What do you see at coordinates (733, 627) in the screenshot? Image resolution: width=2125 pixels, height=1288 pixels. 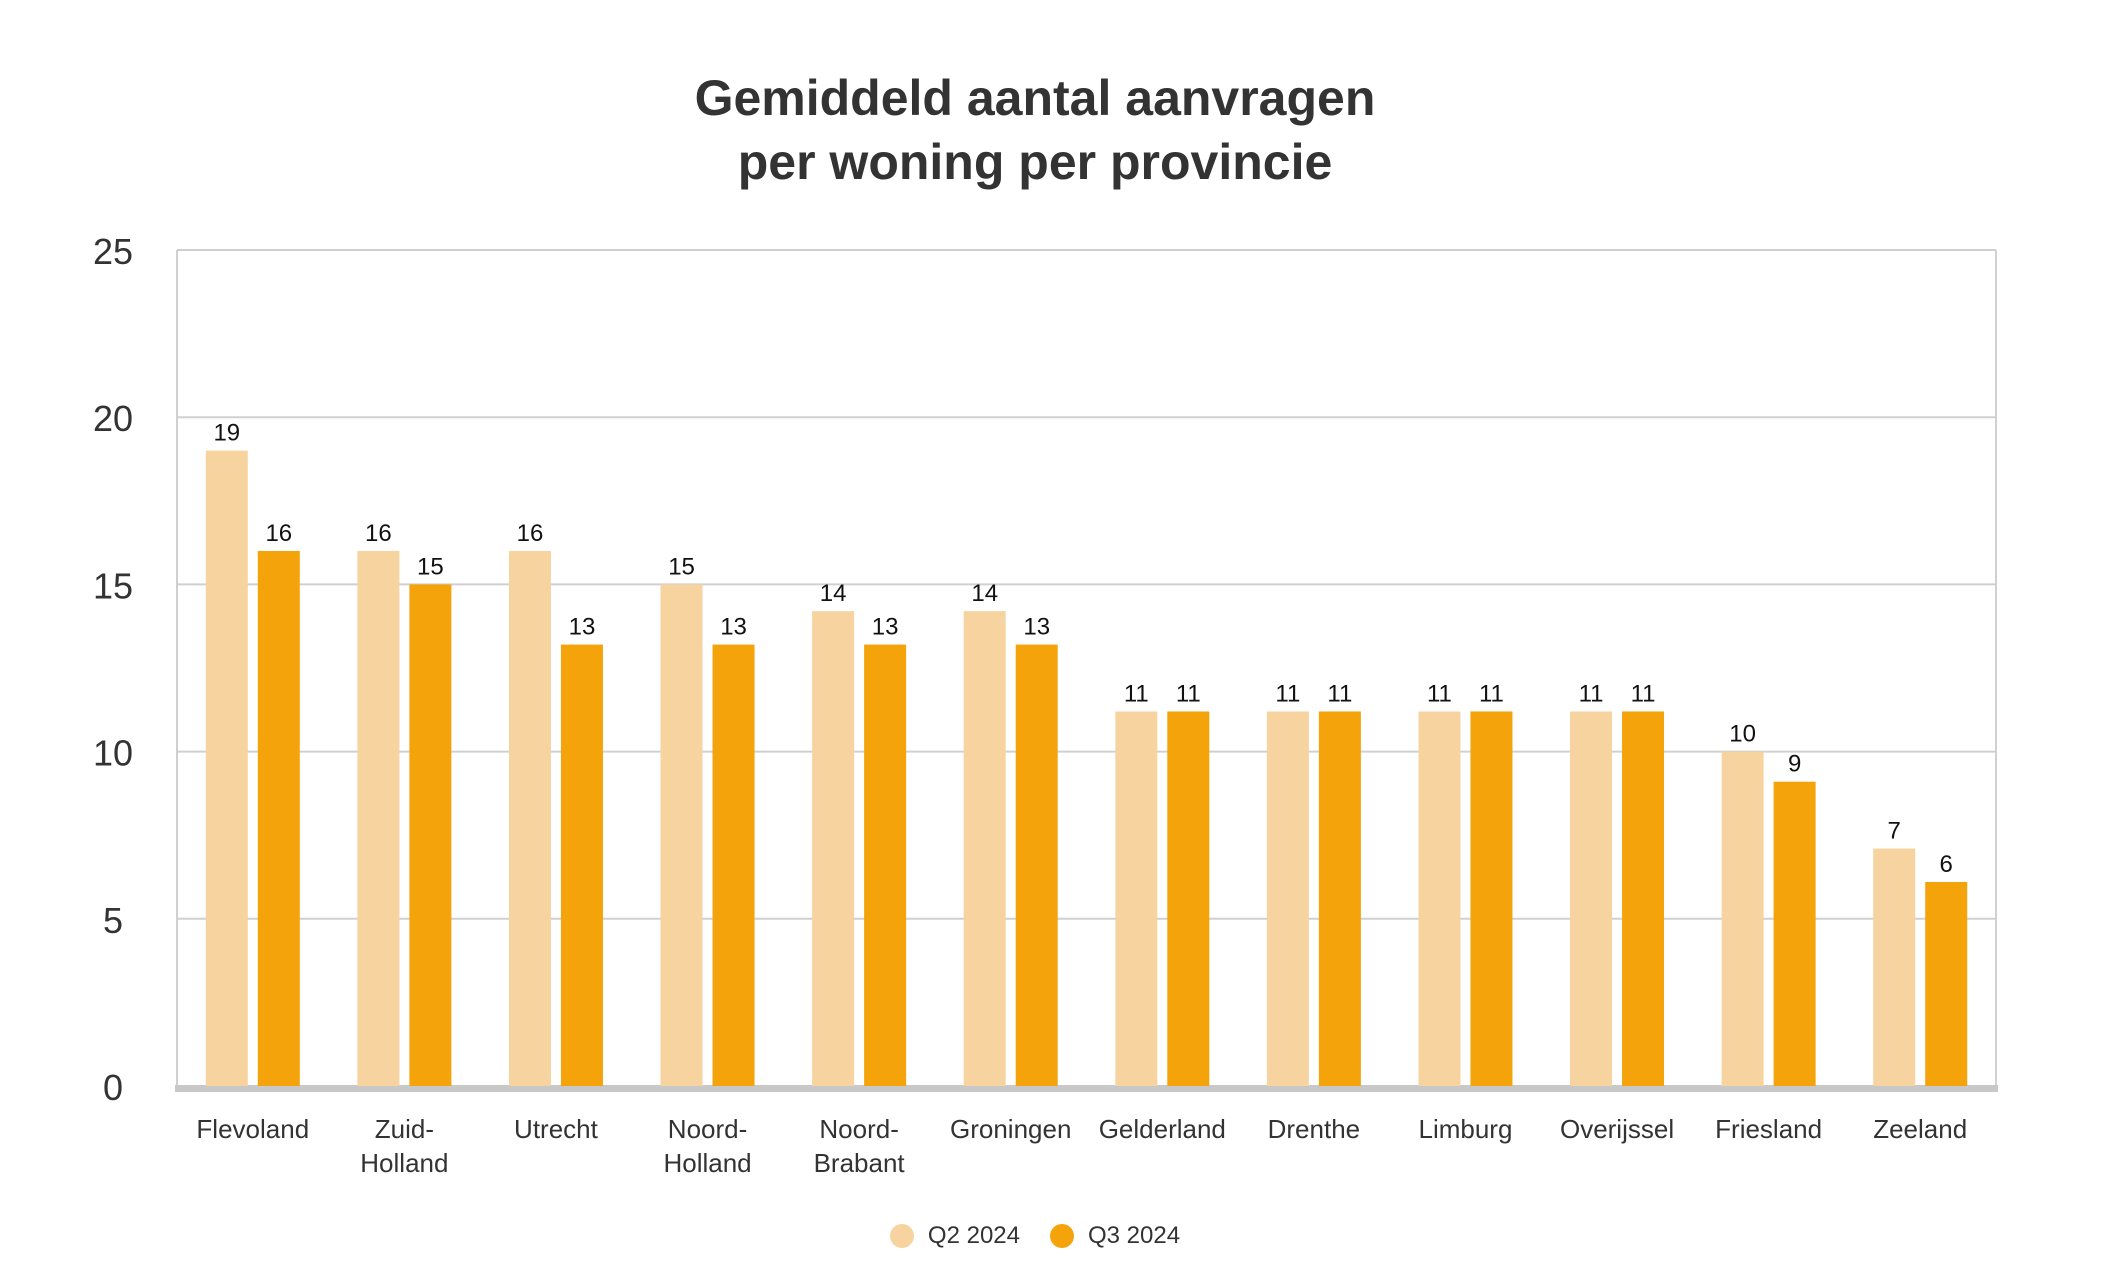 I see `data-label-q3-3: 13` at bounding box center [733, 627].